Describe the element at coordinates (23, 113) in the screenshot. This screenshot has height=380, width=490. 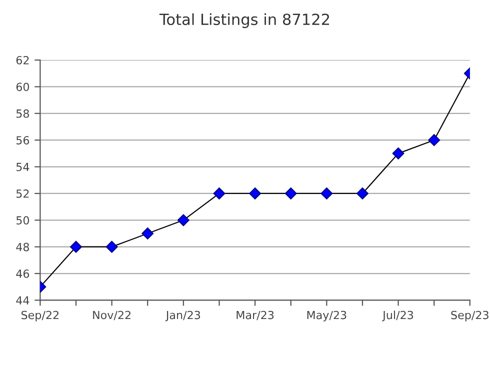
I see `y-tick-label: 58` at that location.